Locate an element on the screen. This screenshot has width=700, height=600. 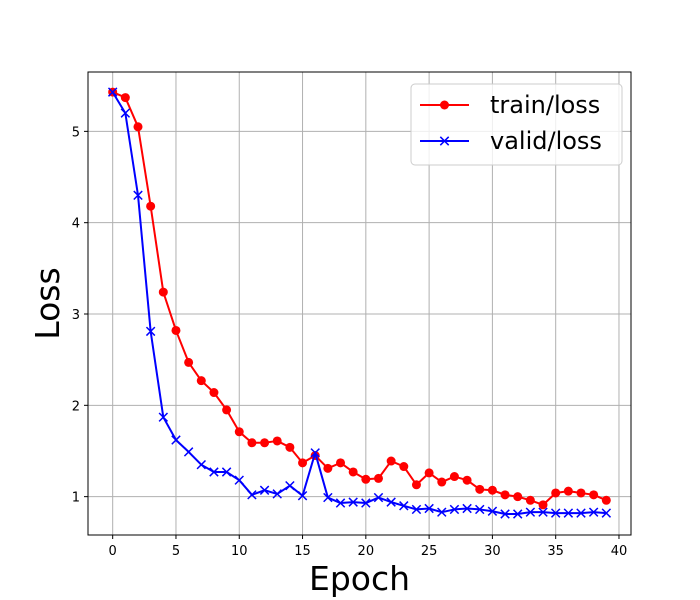
y-tick-label: 4 is located at coordinates (76, 224).